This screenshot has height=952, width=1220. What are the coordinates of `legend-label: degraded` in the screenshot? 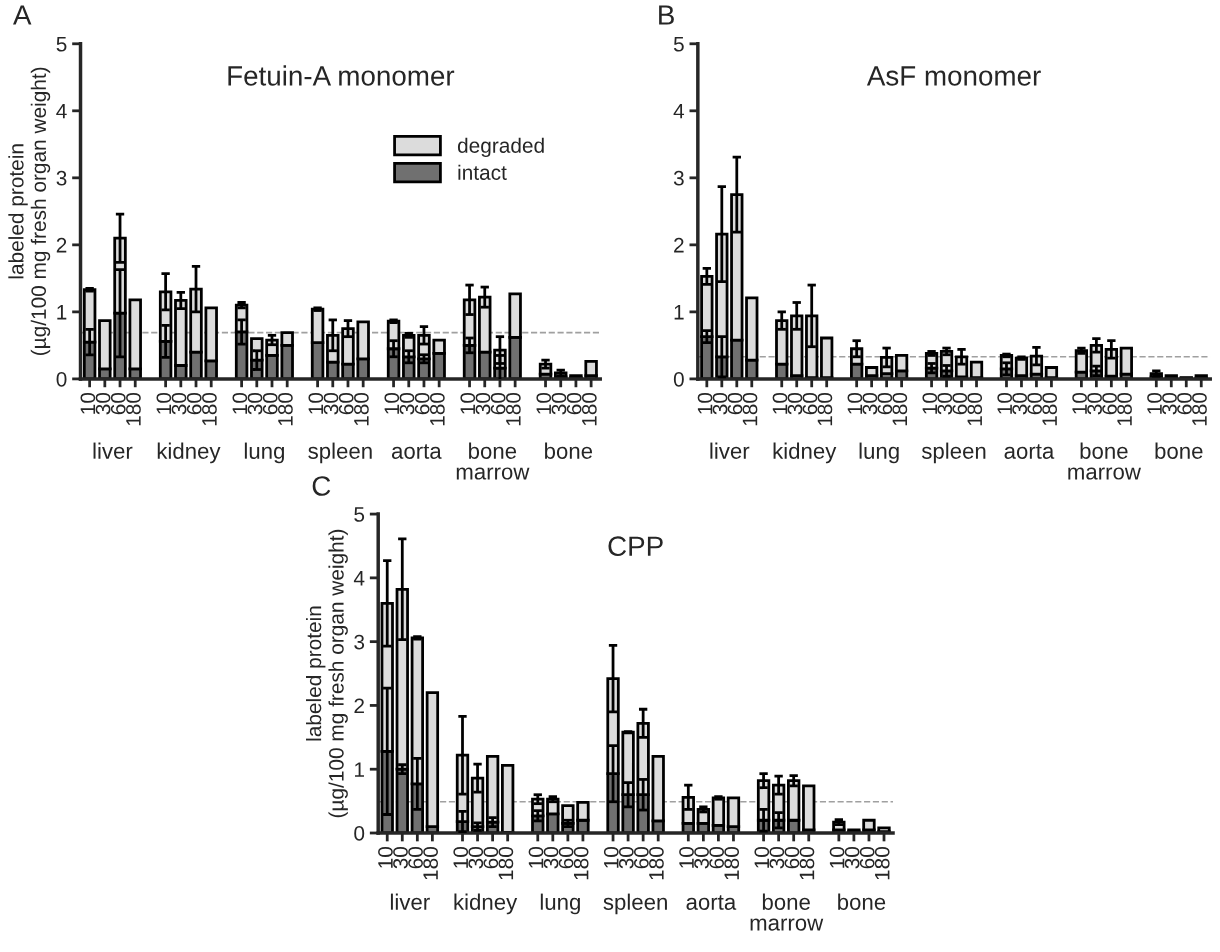 It's located at (500, 147).